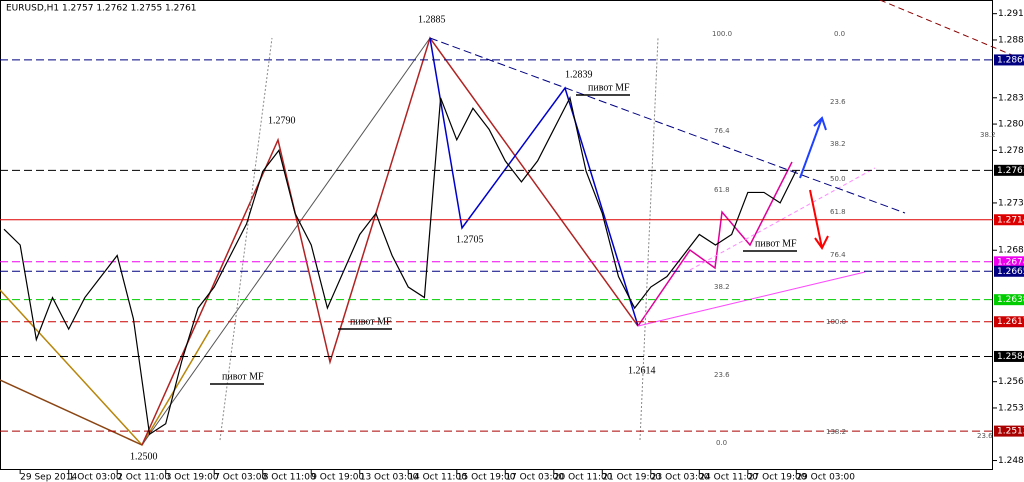  I want to click on level-label: 1.2617, so click(1010, 322).